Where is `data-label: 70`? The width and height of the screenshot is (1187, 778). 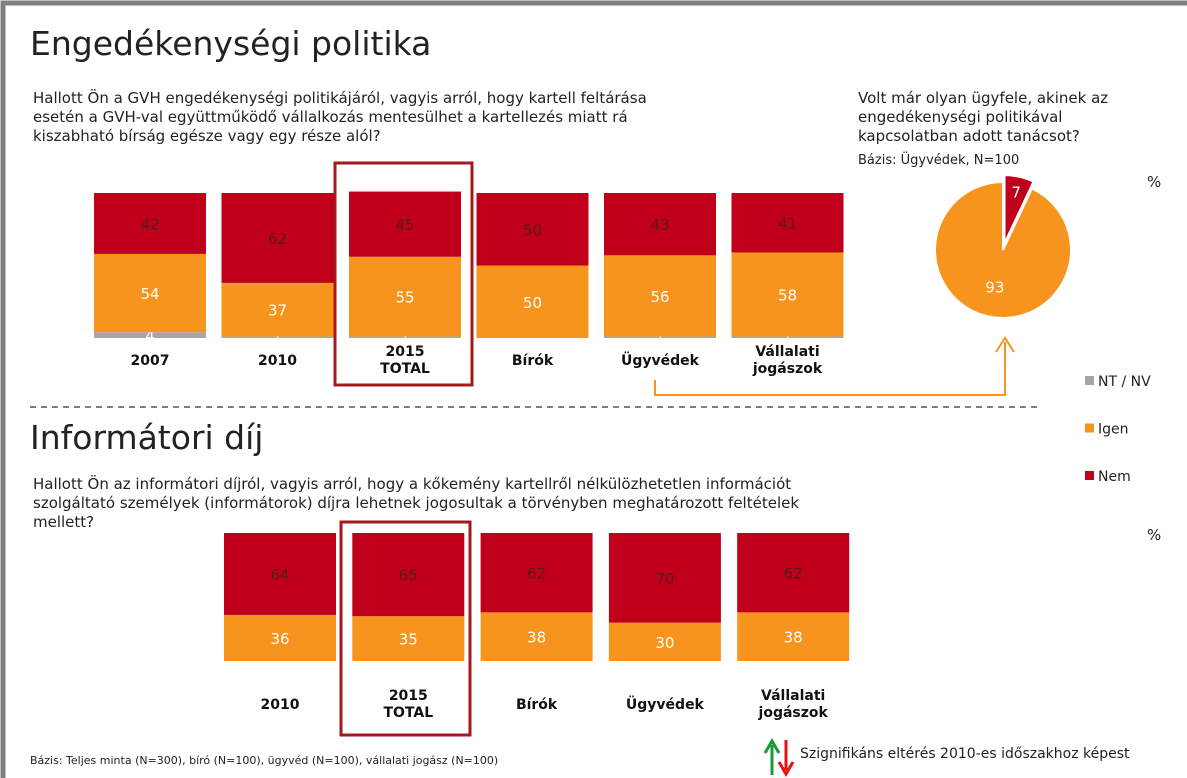 data-label: 70 is located at coordinates (664, 579).